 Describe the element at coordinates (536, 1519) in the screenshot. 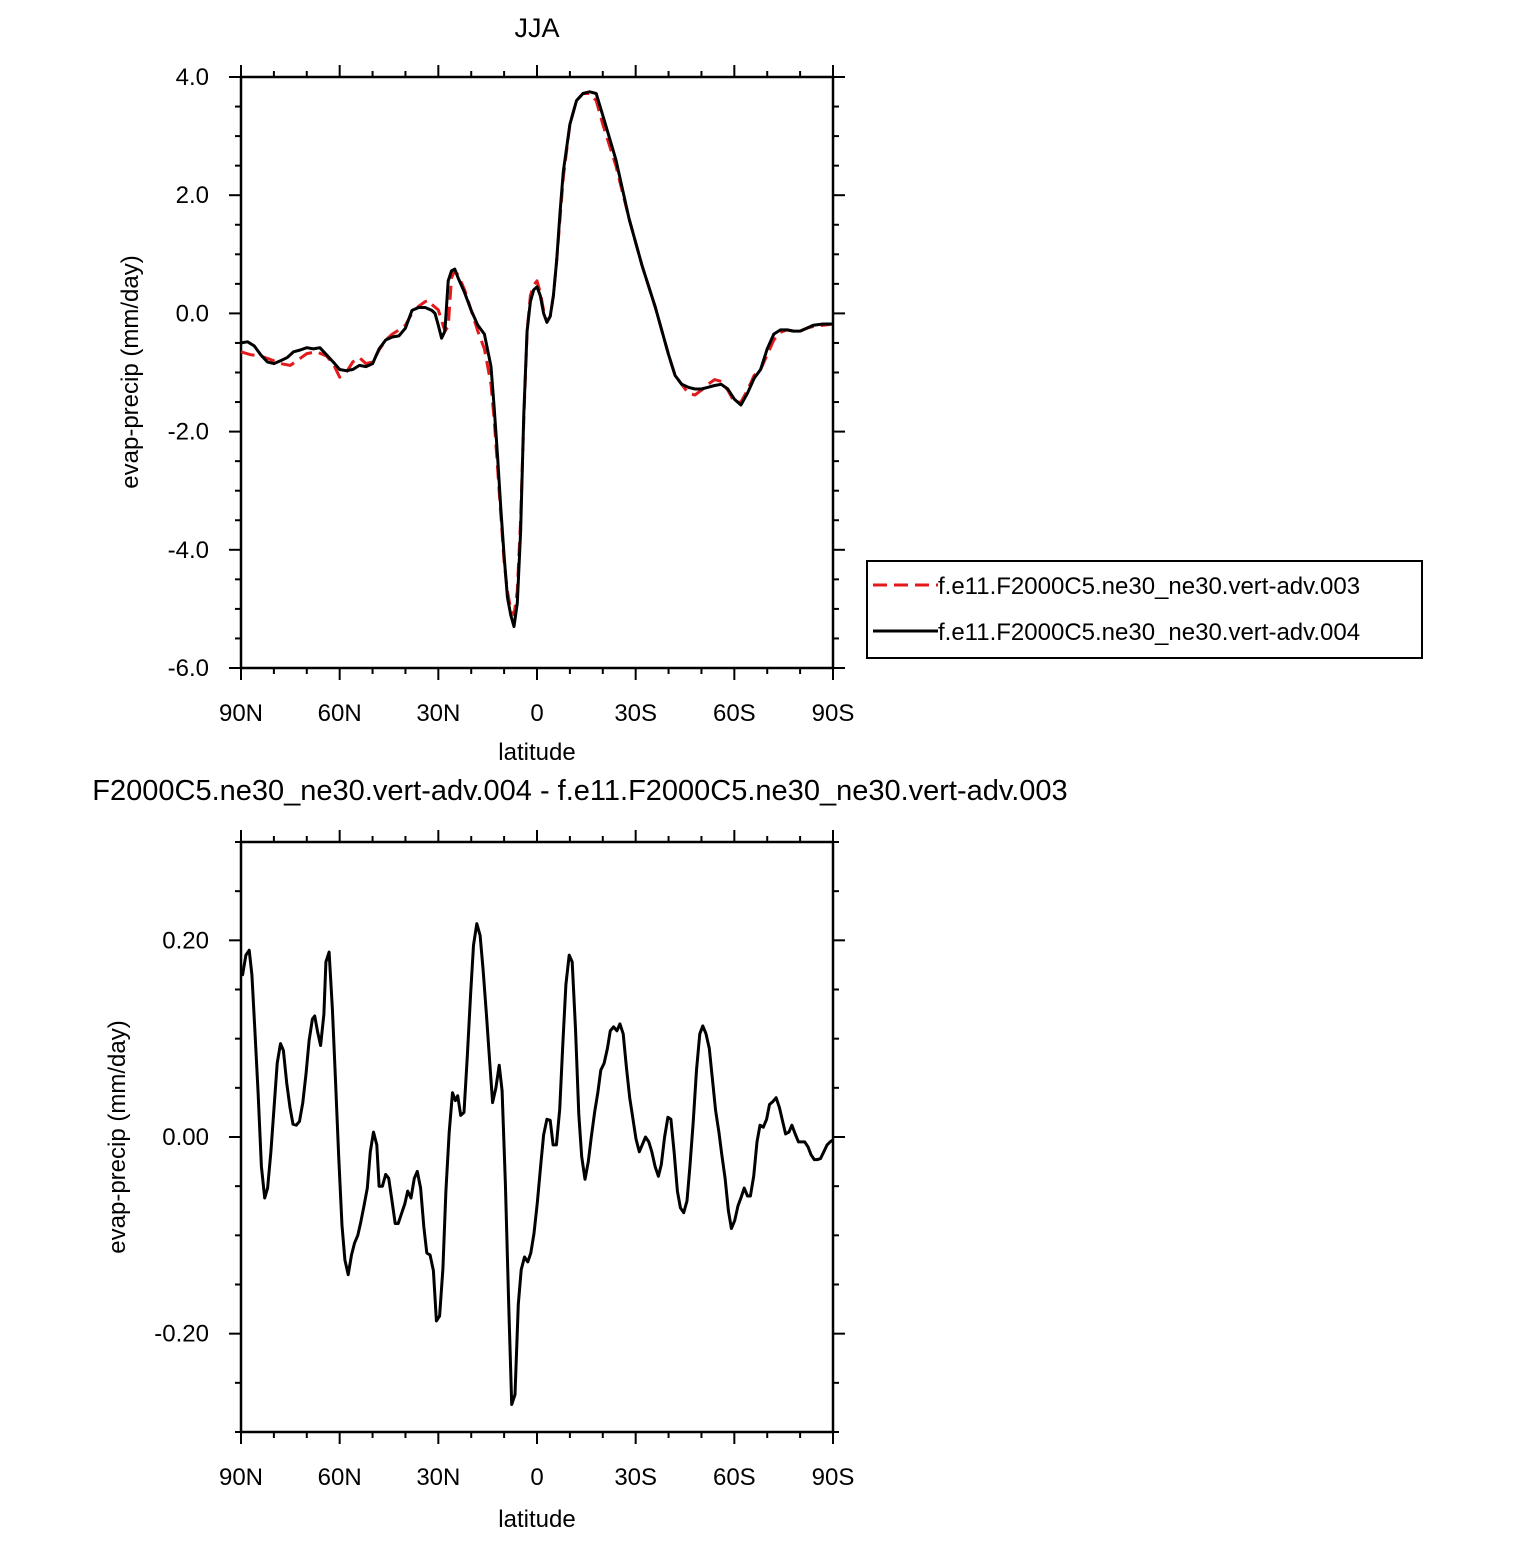

I see `bottom-x-axis-label: latitude` at that location.